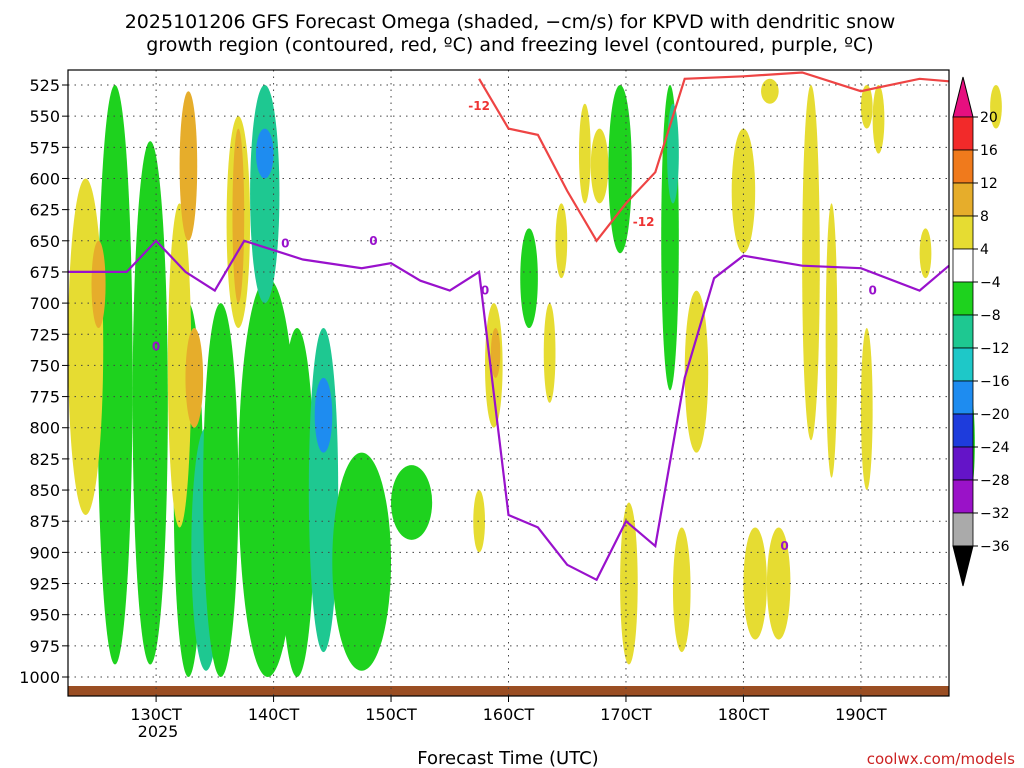 Image resolution: width=1024 pixels, height=768 pixels. I want to click on colorbar-label: −36, so click(995, 547).